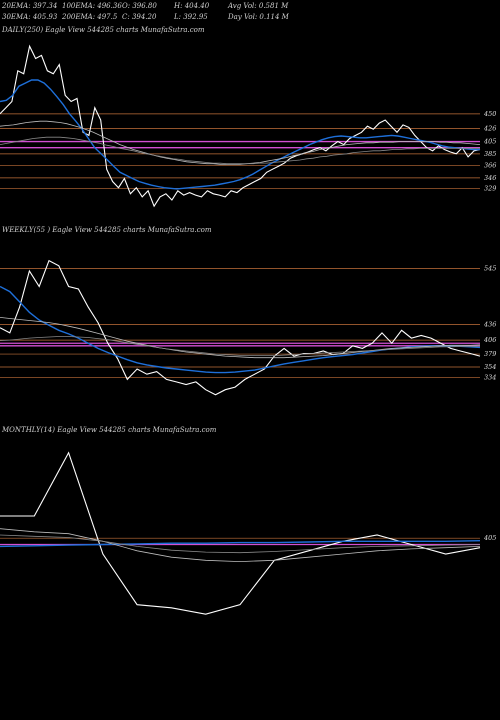  What do you see at coordinates (258, 17) in the screenshot?
I see `day-vol-value: Day Vol: 0.114 M` at bounding box center [258, 17].